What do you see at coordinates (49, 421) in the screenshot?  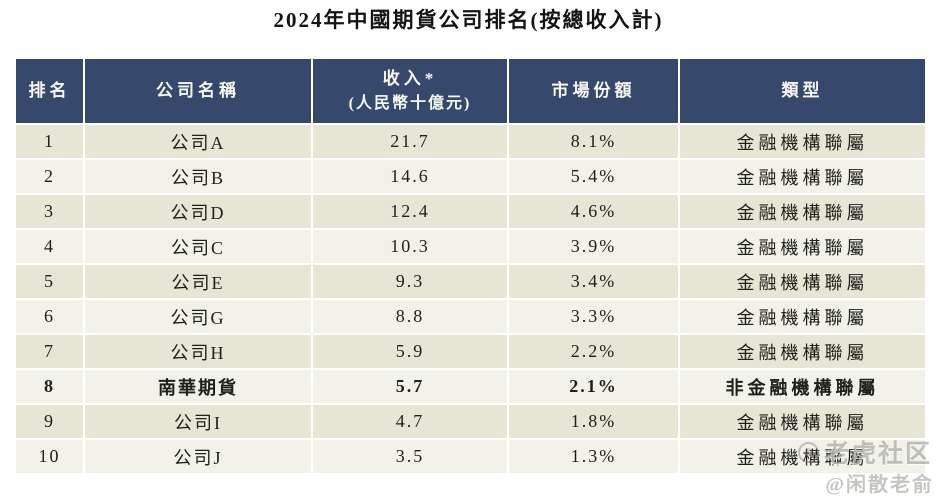 I see `rank-cell: 9` at bounding box center [49, 421].